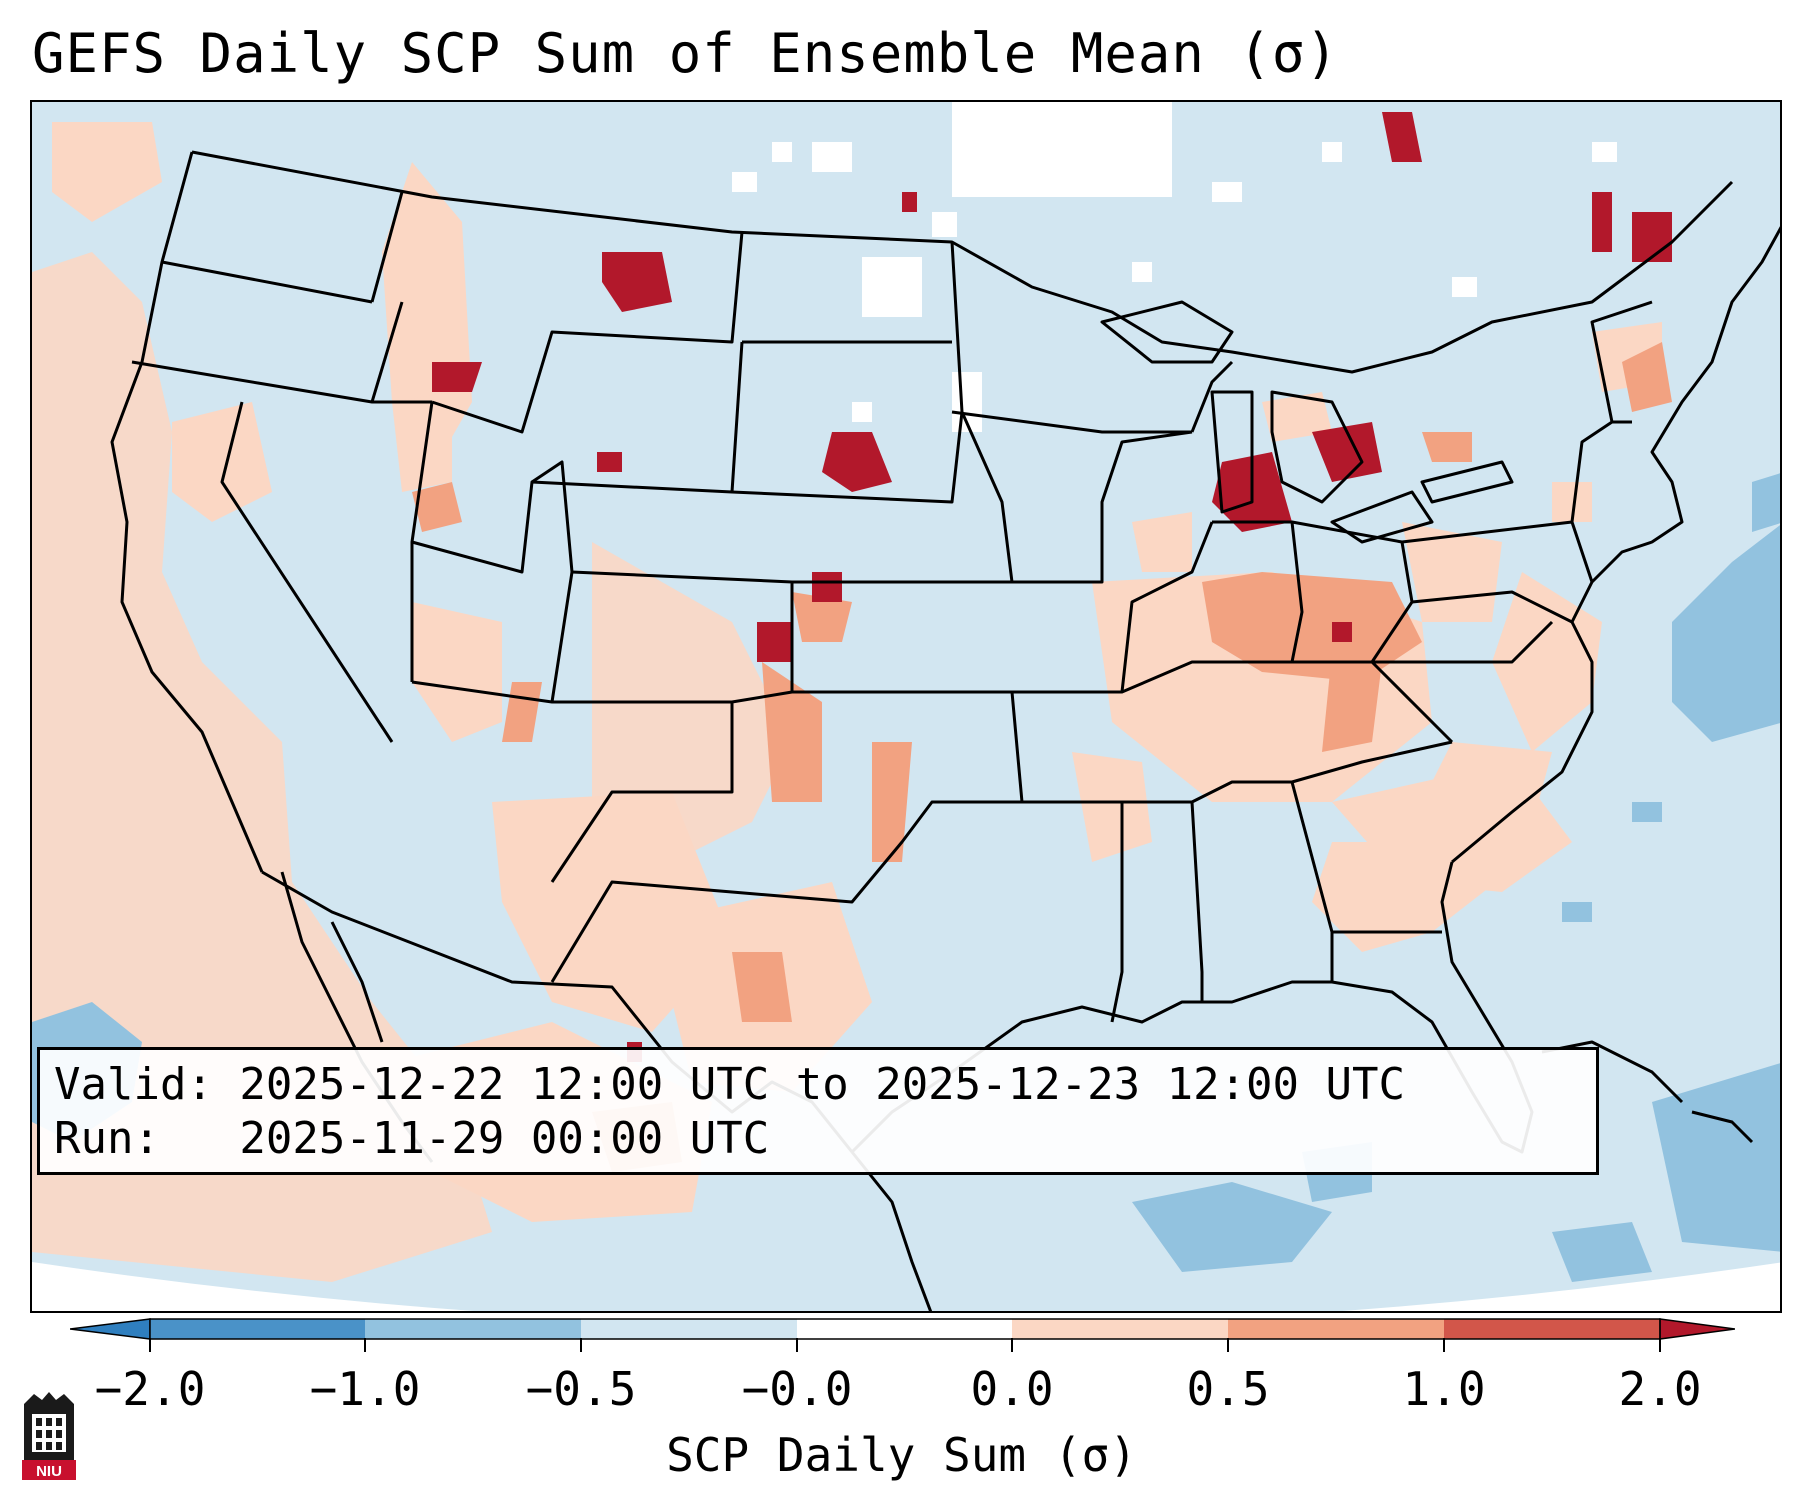  Describe the element at coordinates (1174, 267) in the screenshot. I see `near-zero-cells` at that location.